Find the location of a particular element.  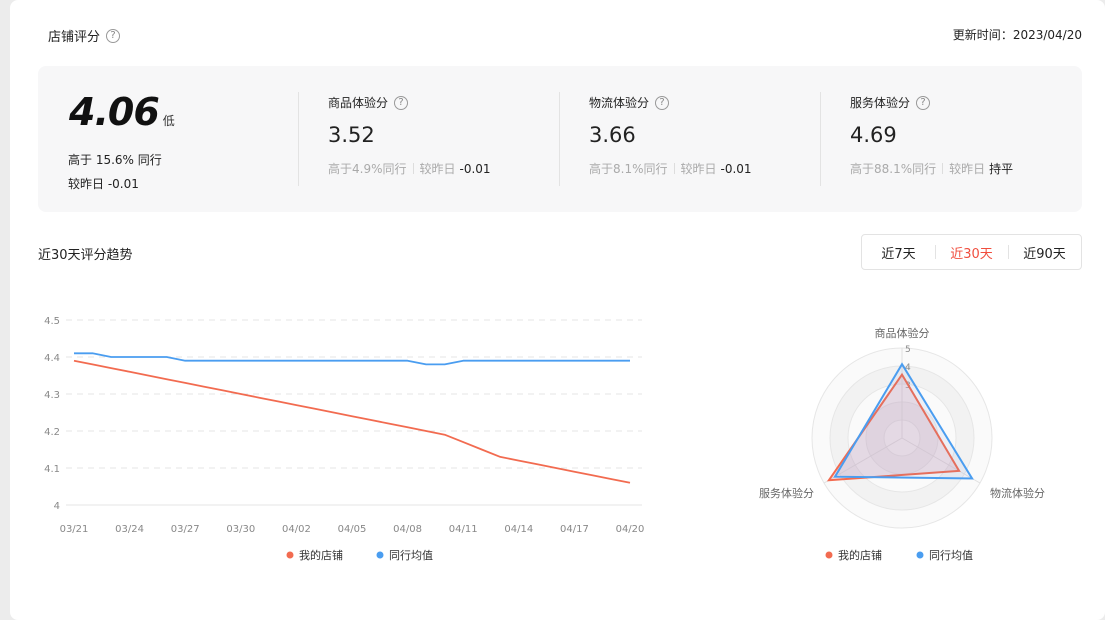

radar-axis-label: 服务体验分 is located at coordinates (786, 493).